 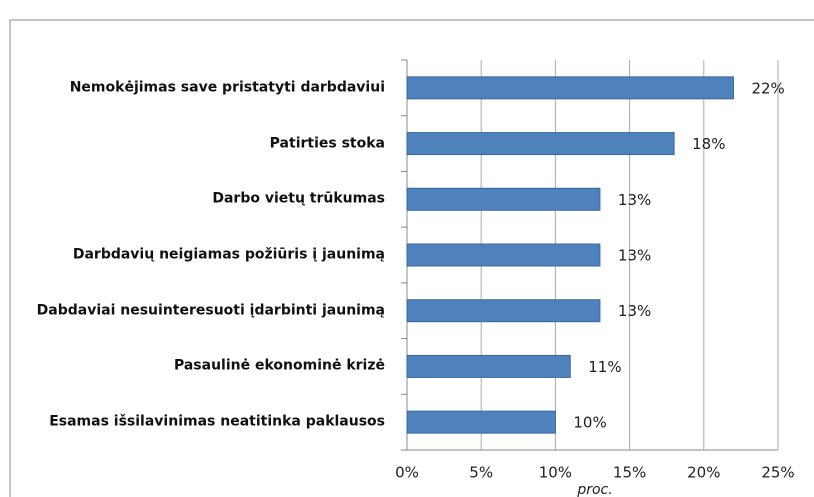 What do you see at coordinates (708, 144) in the screenshot?
I see `value-label: 18%` at bounding box center [708, 144].